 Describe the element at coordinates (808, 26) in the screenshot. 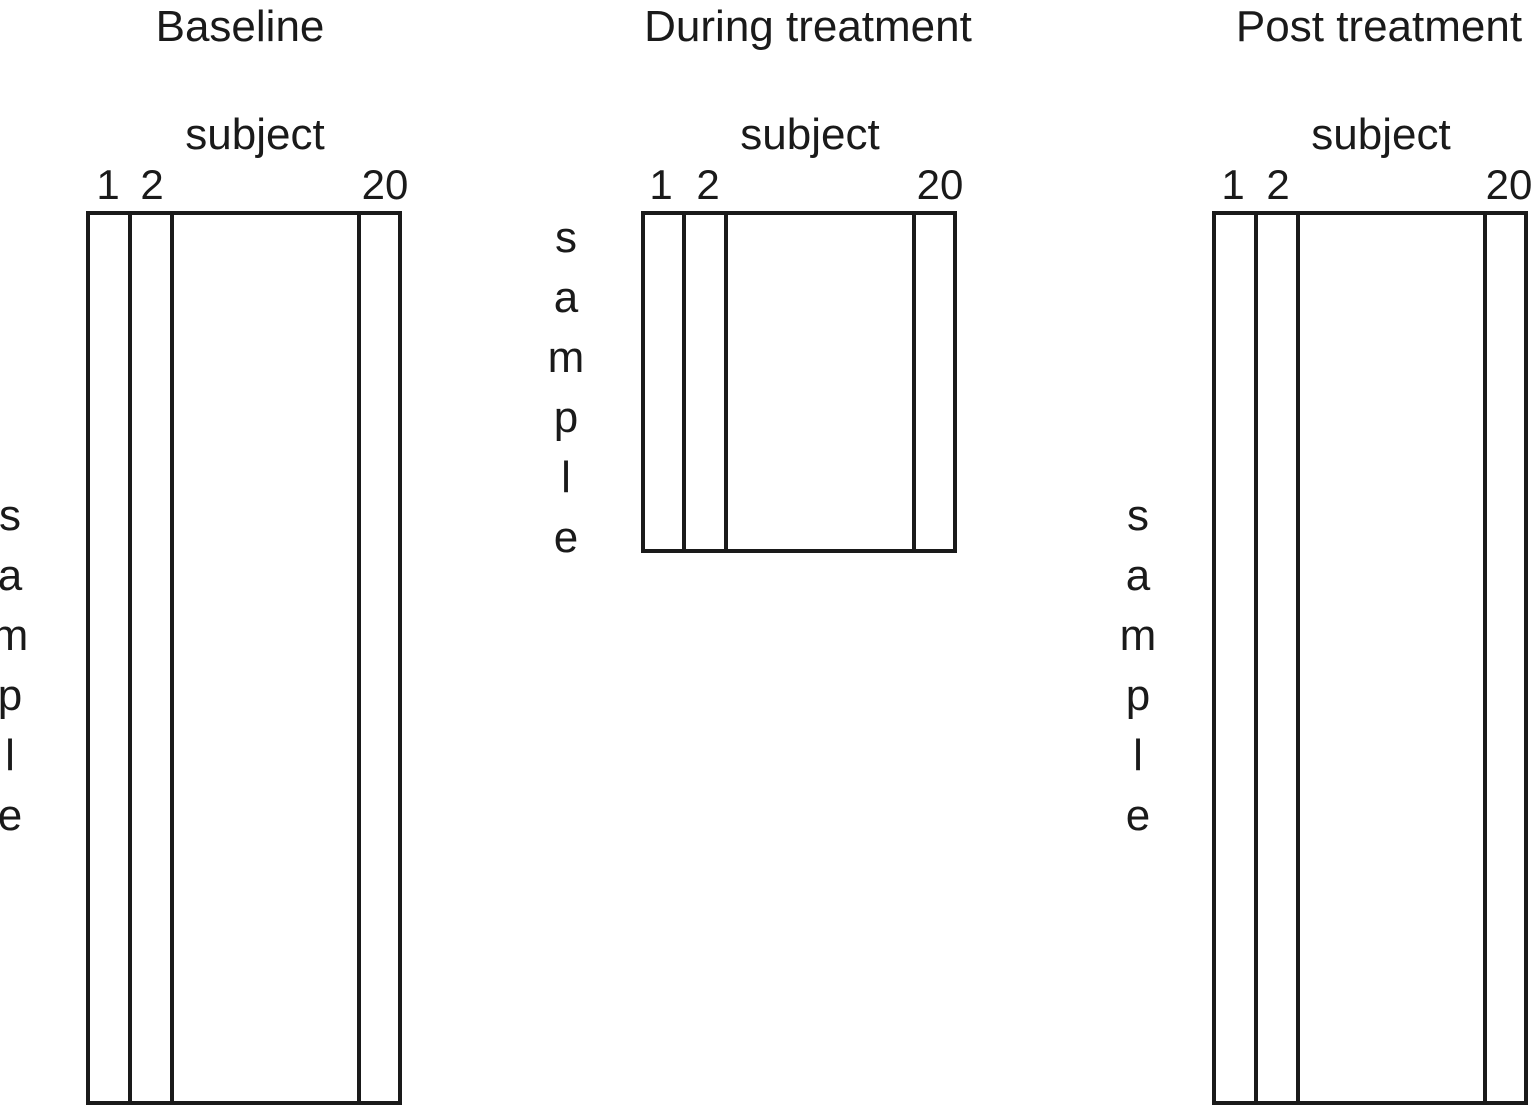

I see `panel-title: During treatment` at that location.